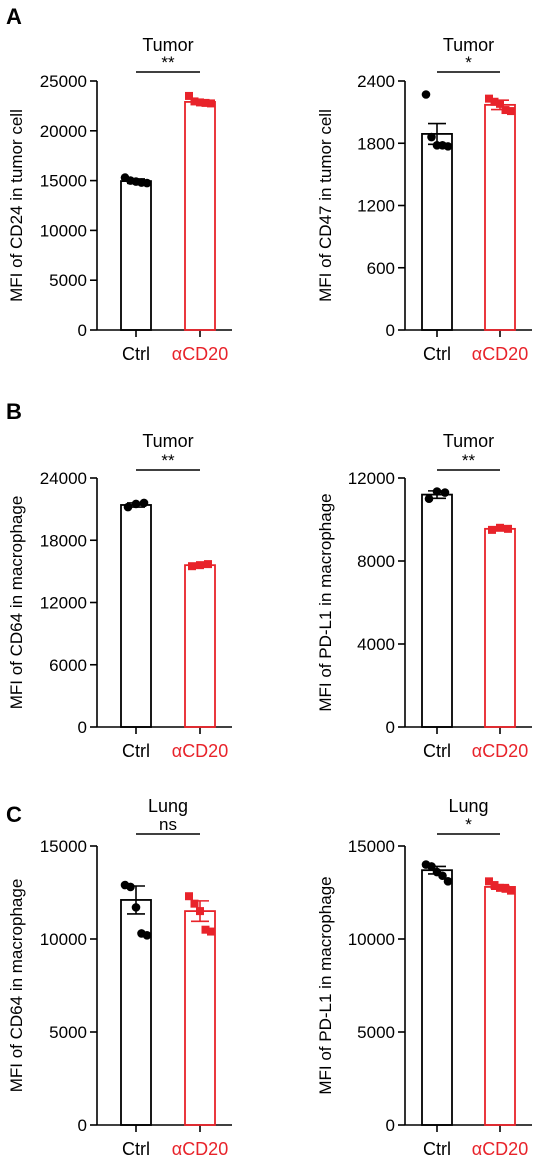 The image size is (545, 1156). Describe the element at coordinates (325, 205) in the screenshot. I see `y-axis-label: MFI of CD47 in tumor cell` at that location.